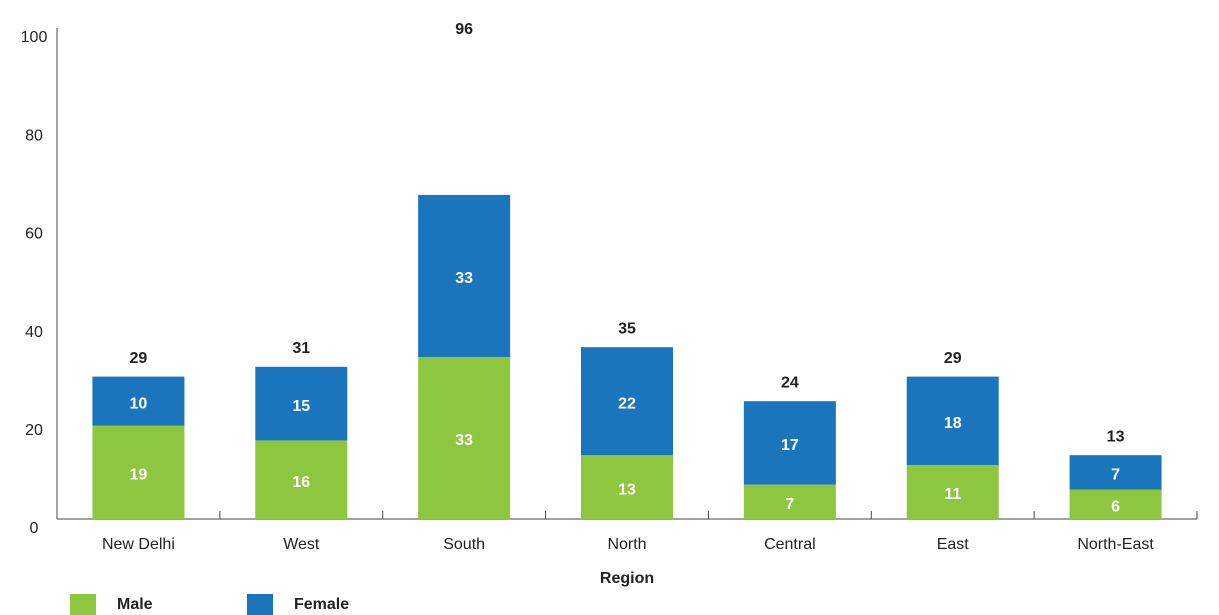 The width and height of the screenshot is (1219, 615). I want to click on value-label: 6, so click(1115, 506).